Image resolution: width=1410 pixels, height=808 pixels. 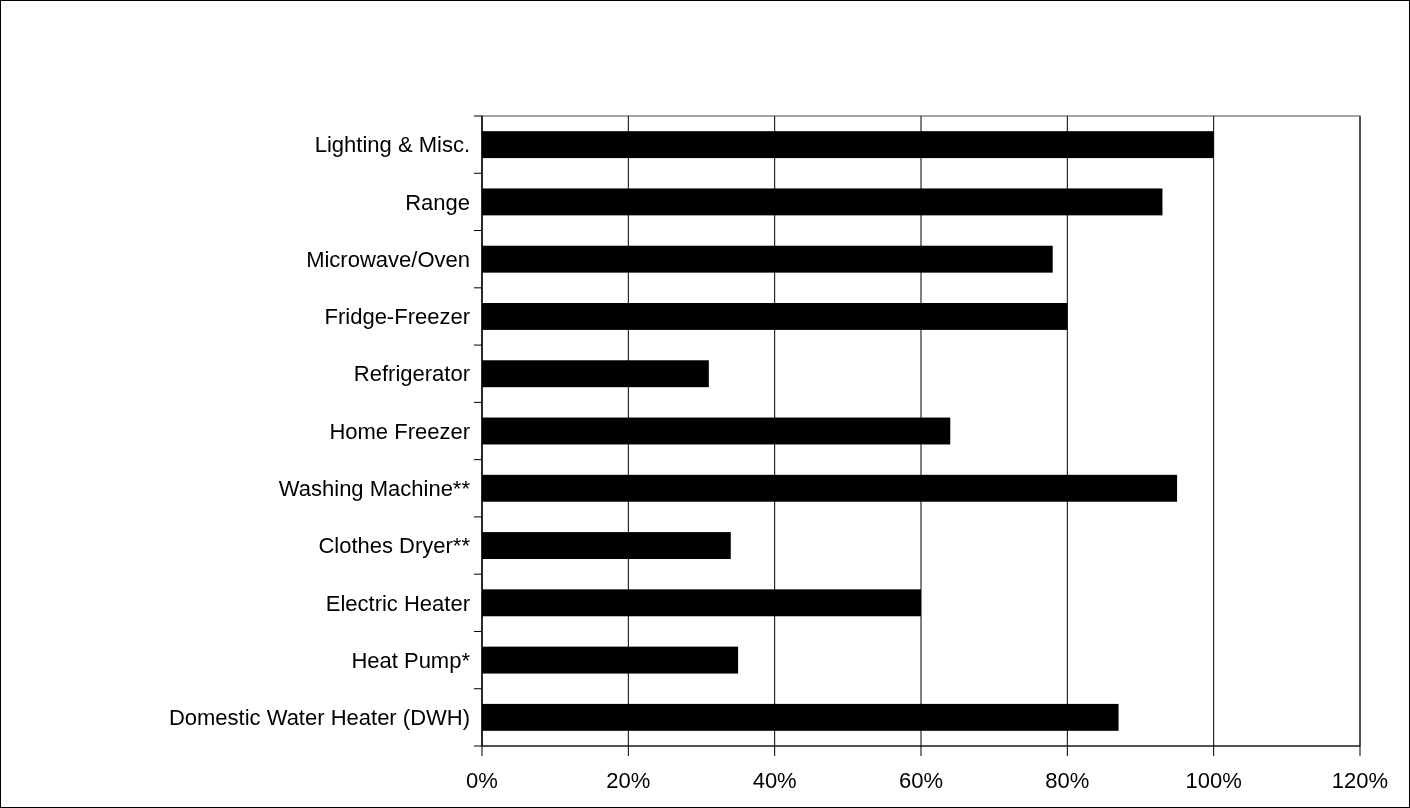 I want to click on x-tick-label: 20%, so click(x=628, y=780).